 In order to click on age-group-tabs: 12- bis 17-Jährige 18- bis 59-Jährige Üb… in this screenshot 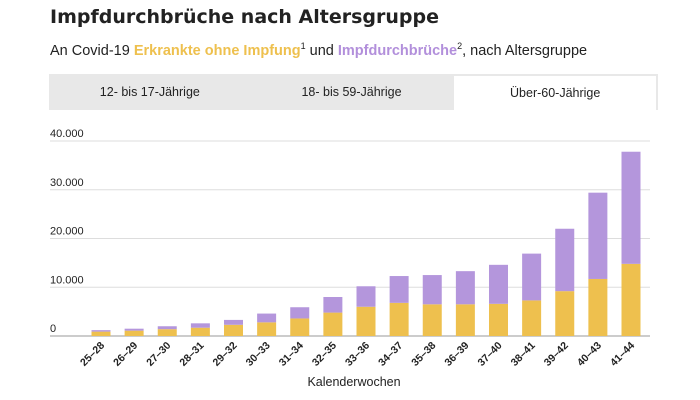, I will do `click(354, 92)`.